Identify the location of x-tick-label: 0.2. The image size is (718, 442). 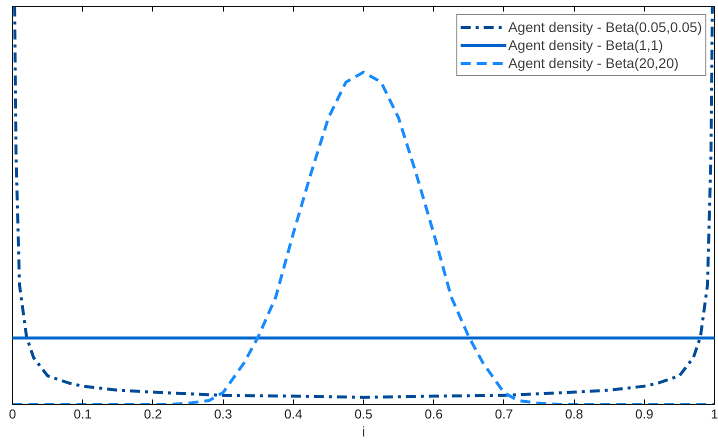
(153, 414).